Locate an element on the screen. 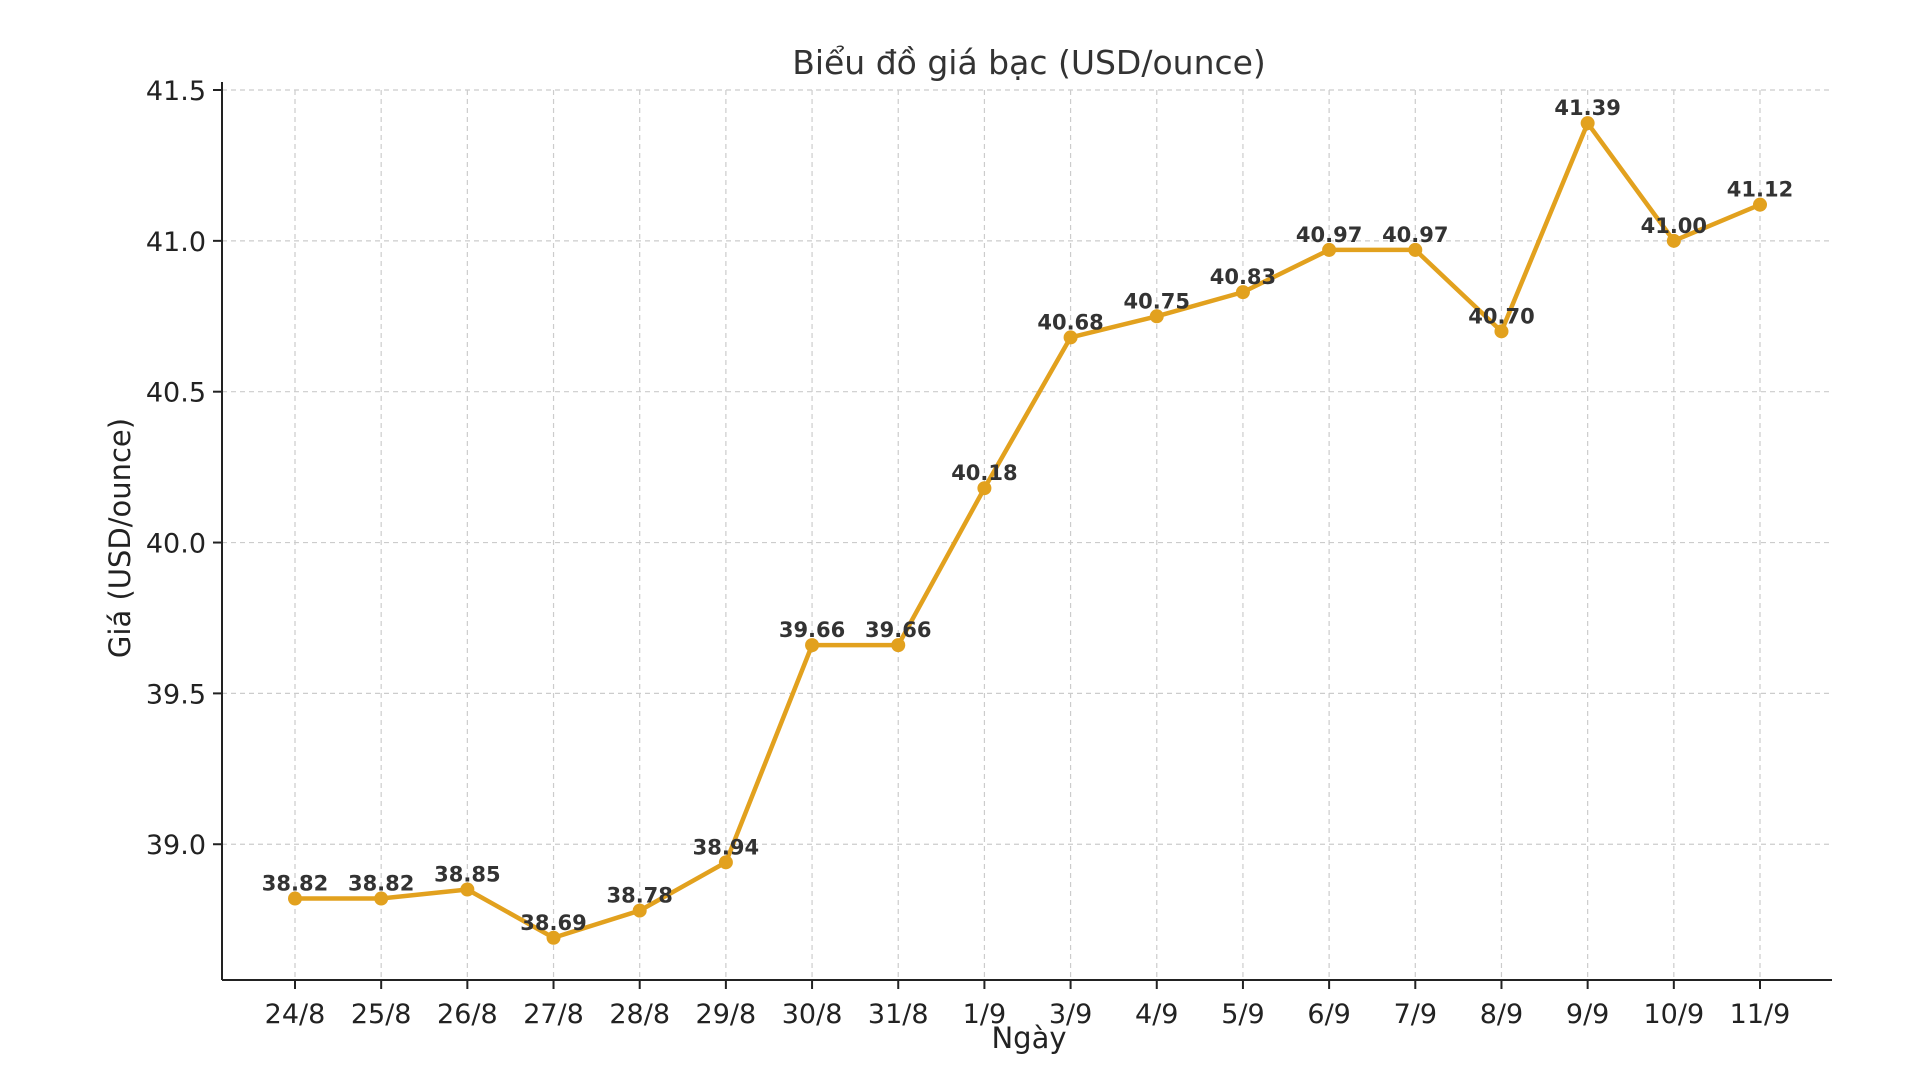  x-tick-label: 25/8 is located at coordinates (381, 1014).